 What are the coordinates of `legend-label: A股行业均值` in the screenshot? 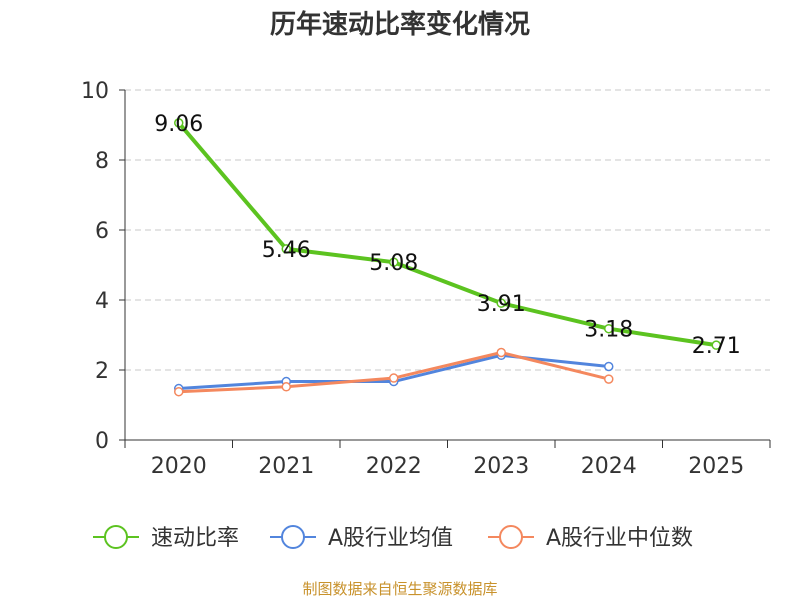 It's located at (390, 538).